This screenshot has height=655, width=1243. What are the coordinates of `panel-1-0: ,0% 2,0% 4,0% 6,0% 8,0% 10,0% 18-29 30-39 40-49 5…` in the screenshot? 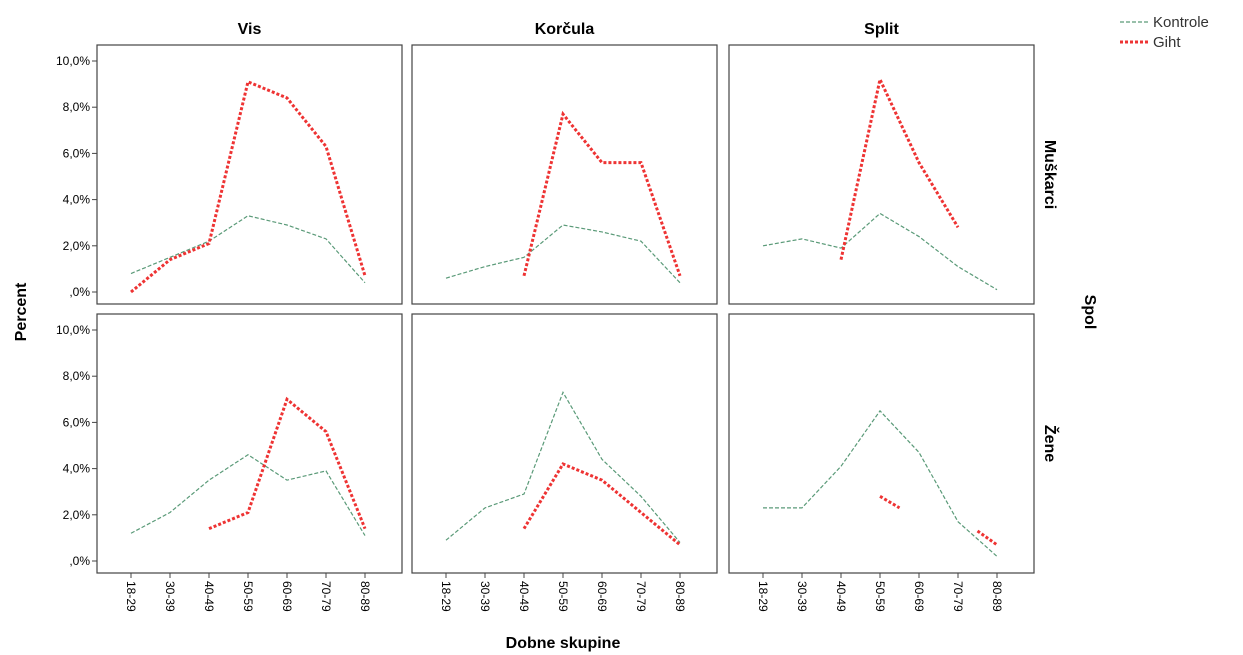 It's located at (229, 462).